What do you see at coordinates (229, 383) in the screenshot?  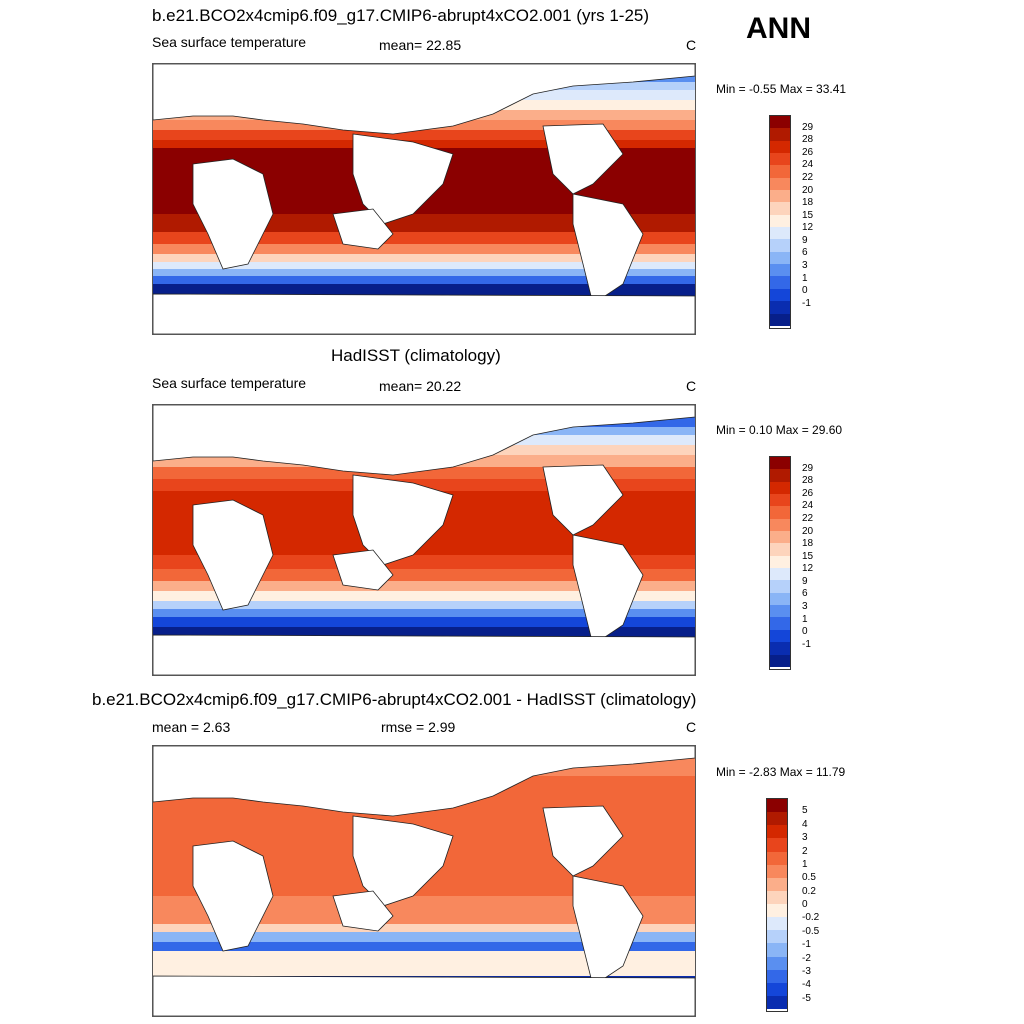 I see `panel-2-variable-label: Sea surface temperature` at bounding box center [229, 383].